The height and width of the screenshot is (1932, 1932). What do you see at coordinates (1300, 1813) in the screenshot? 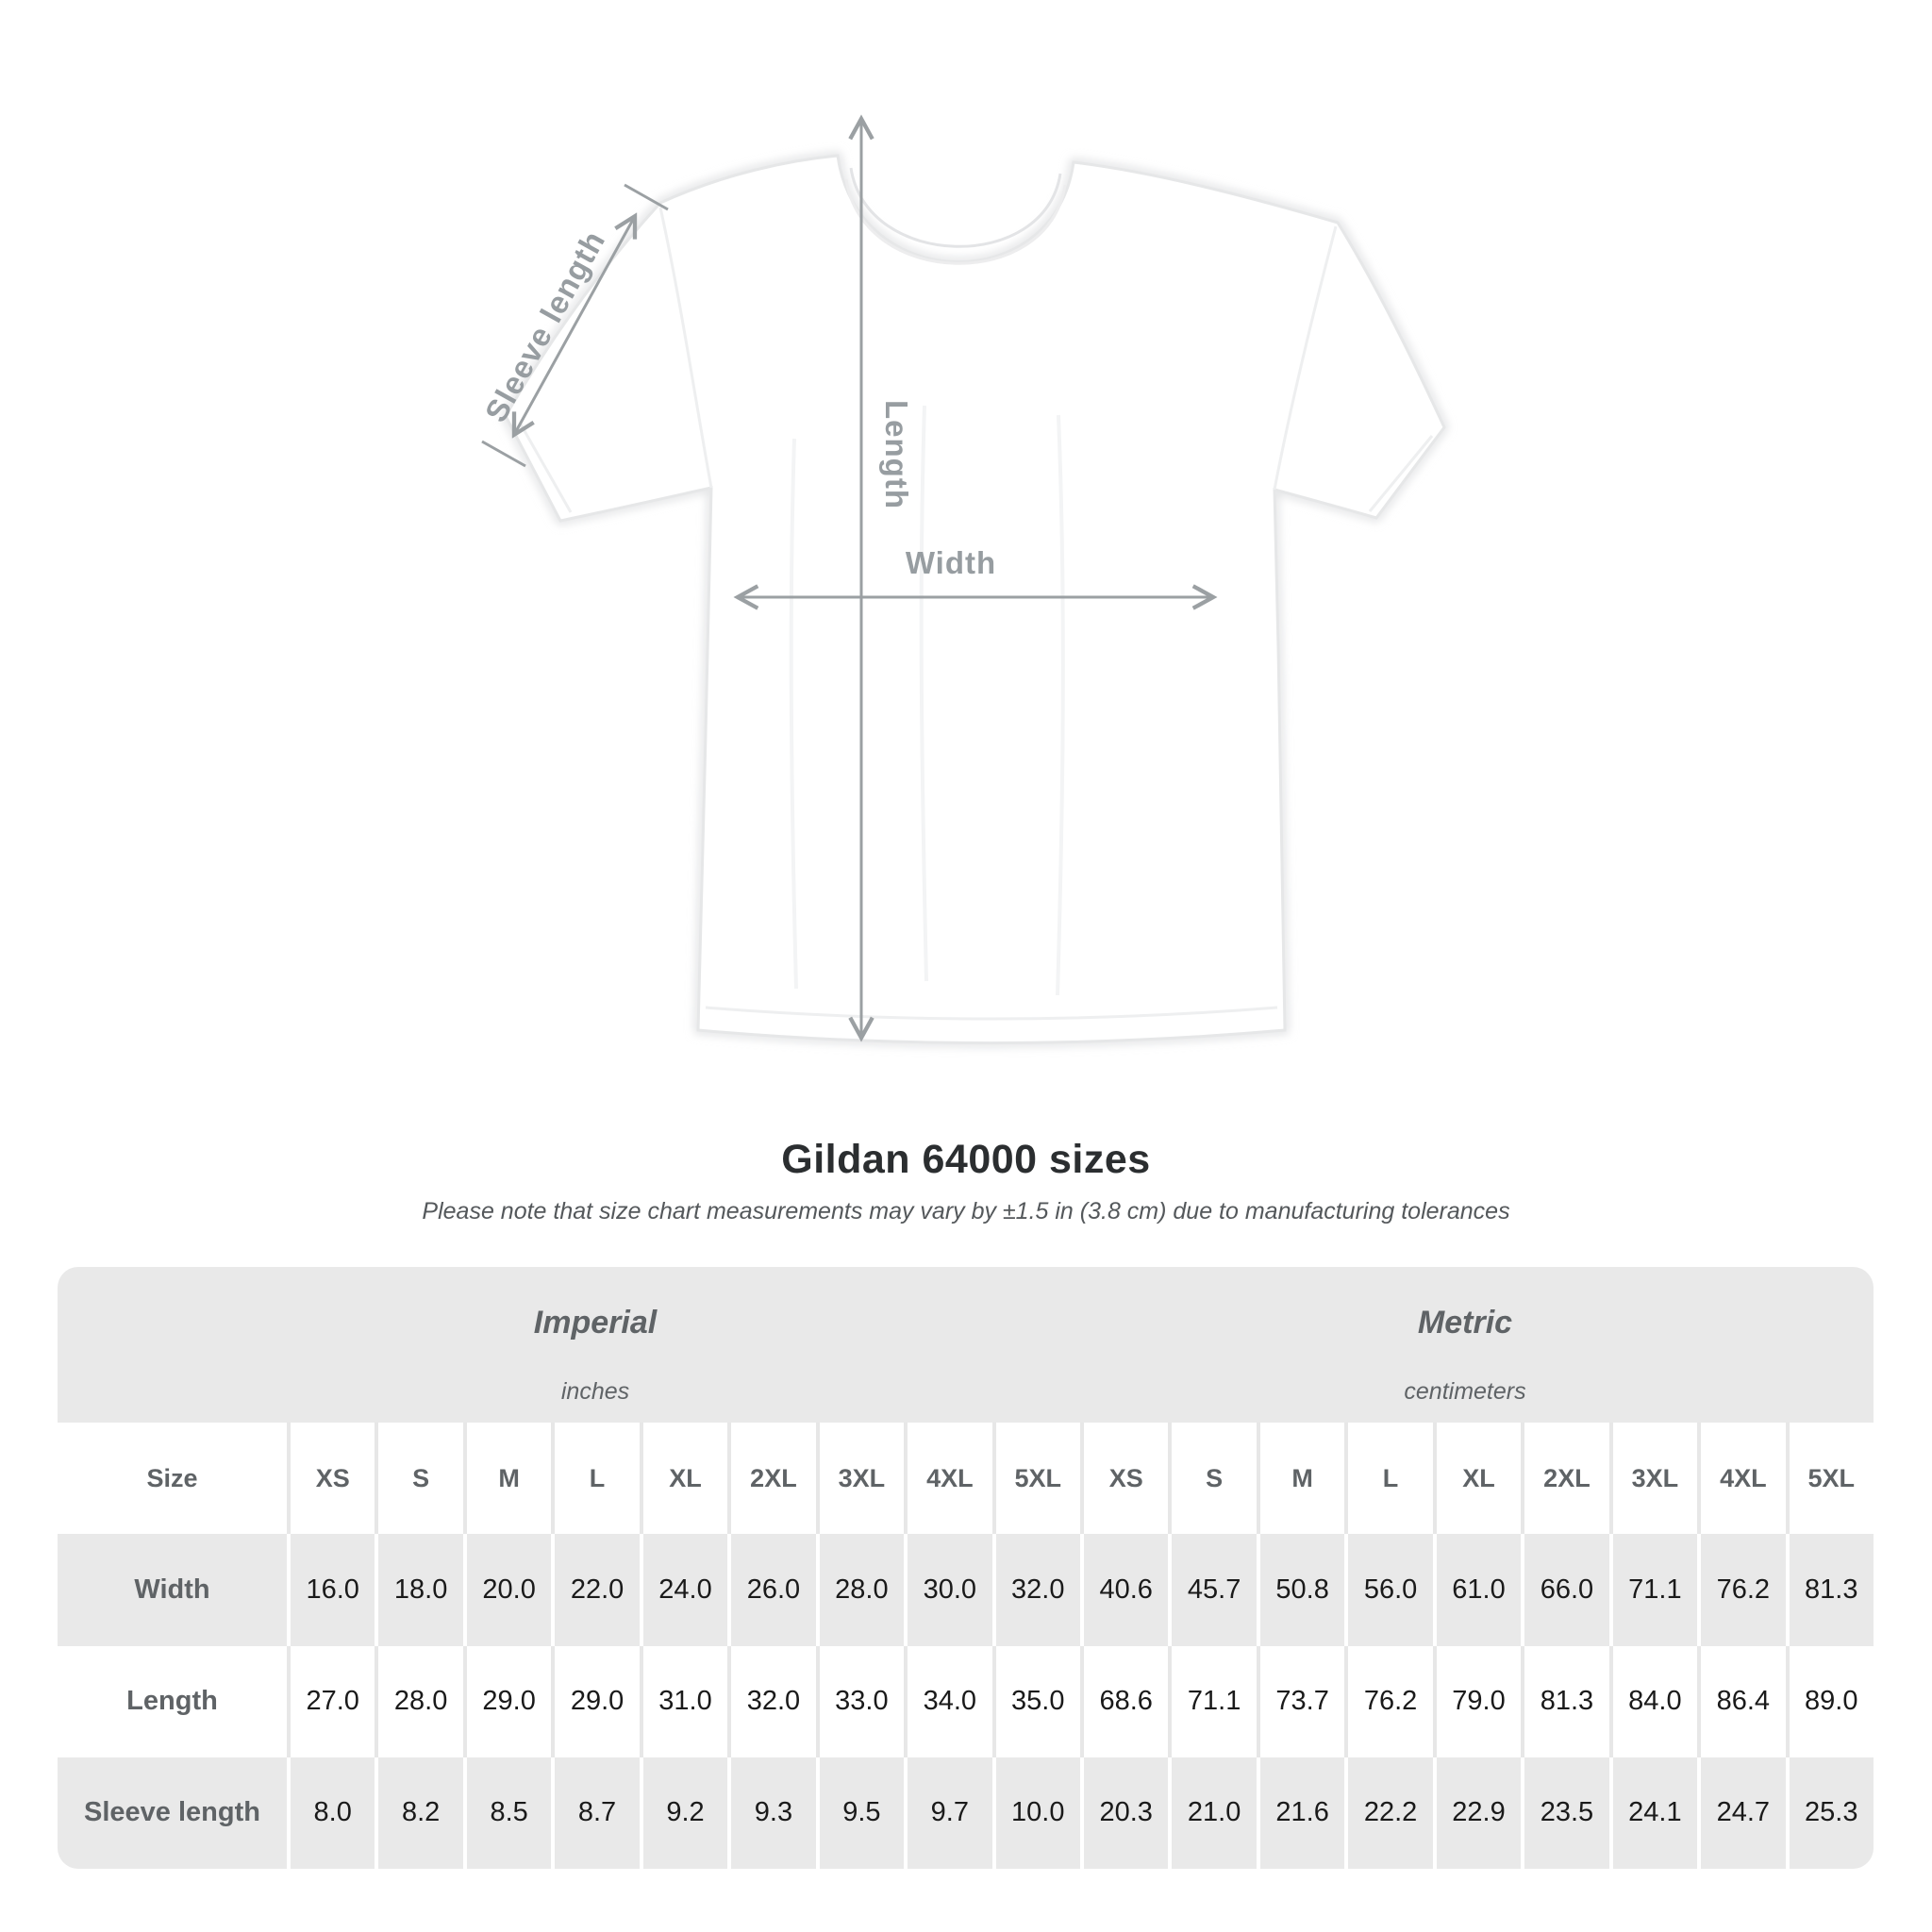
I see `table-cell: 21.6` at bounding box center [1300, 1813].